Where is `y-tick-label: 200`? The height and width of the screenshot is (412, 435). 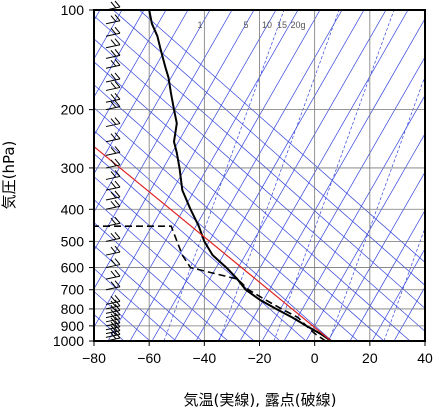
y-tick-label: 200 is located at coordinates (73, 110).